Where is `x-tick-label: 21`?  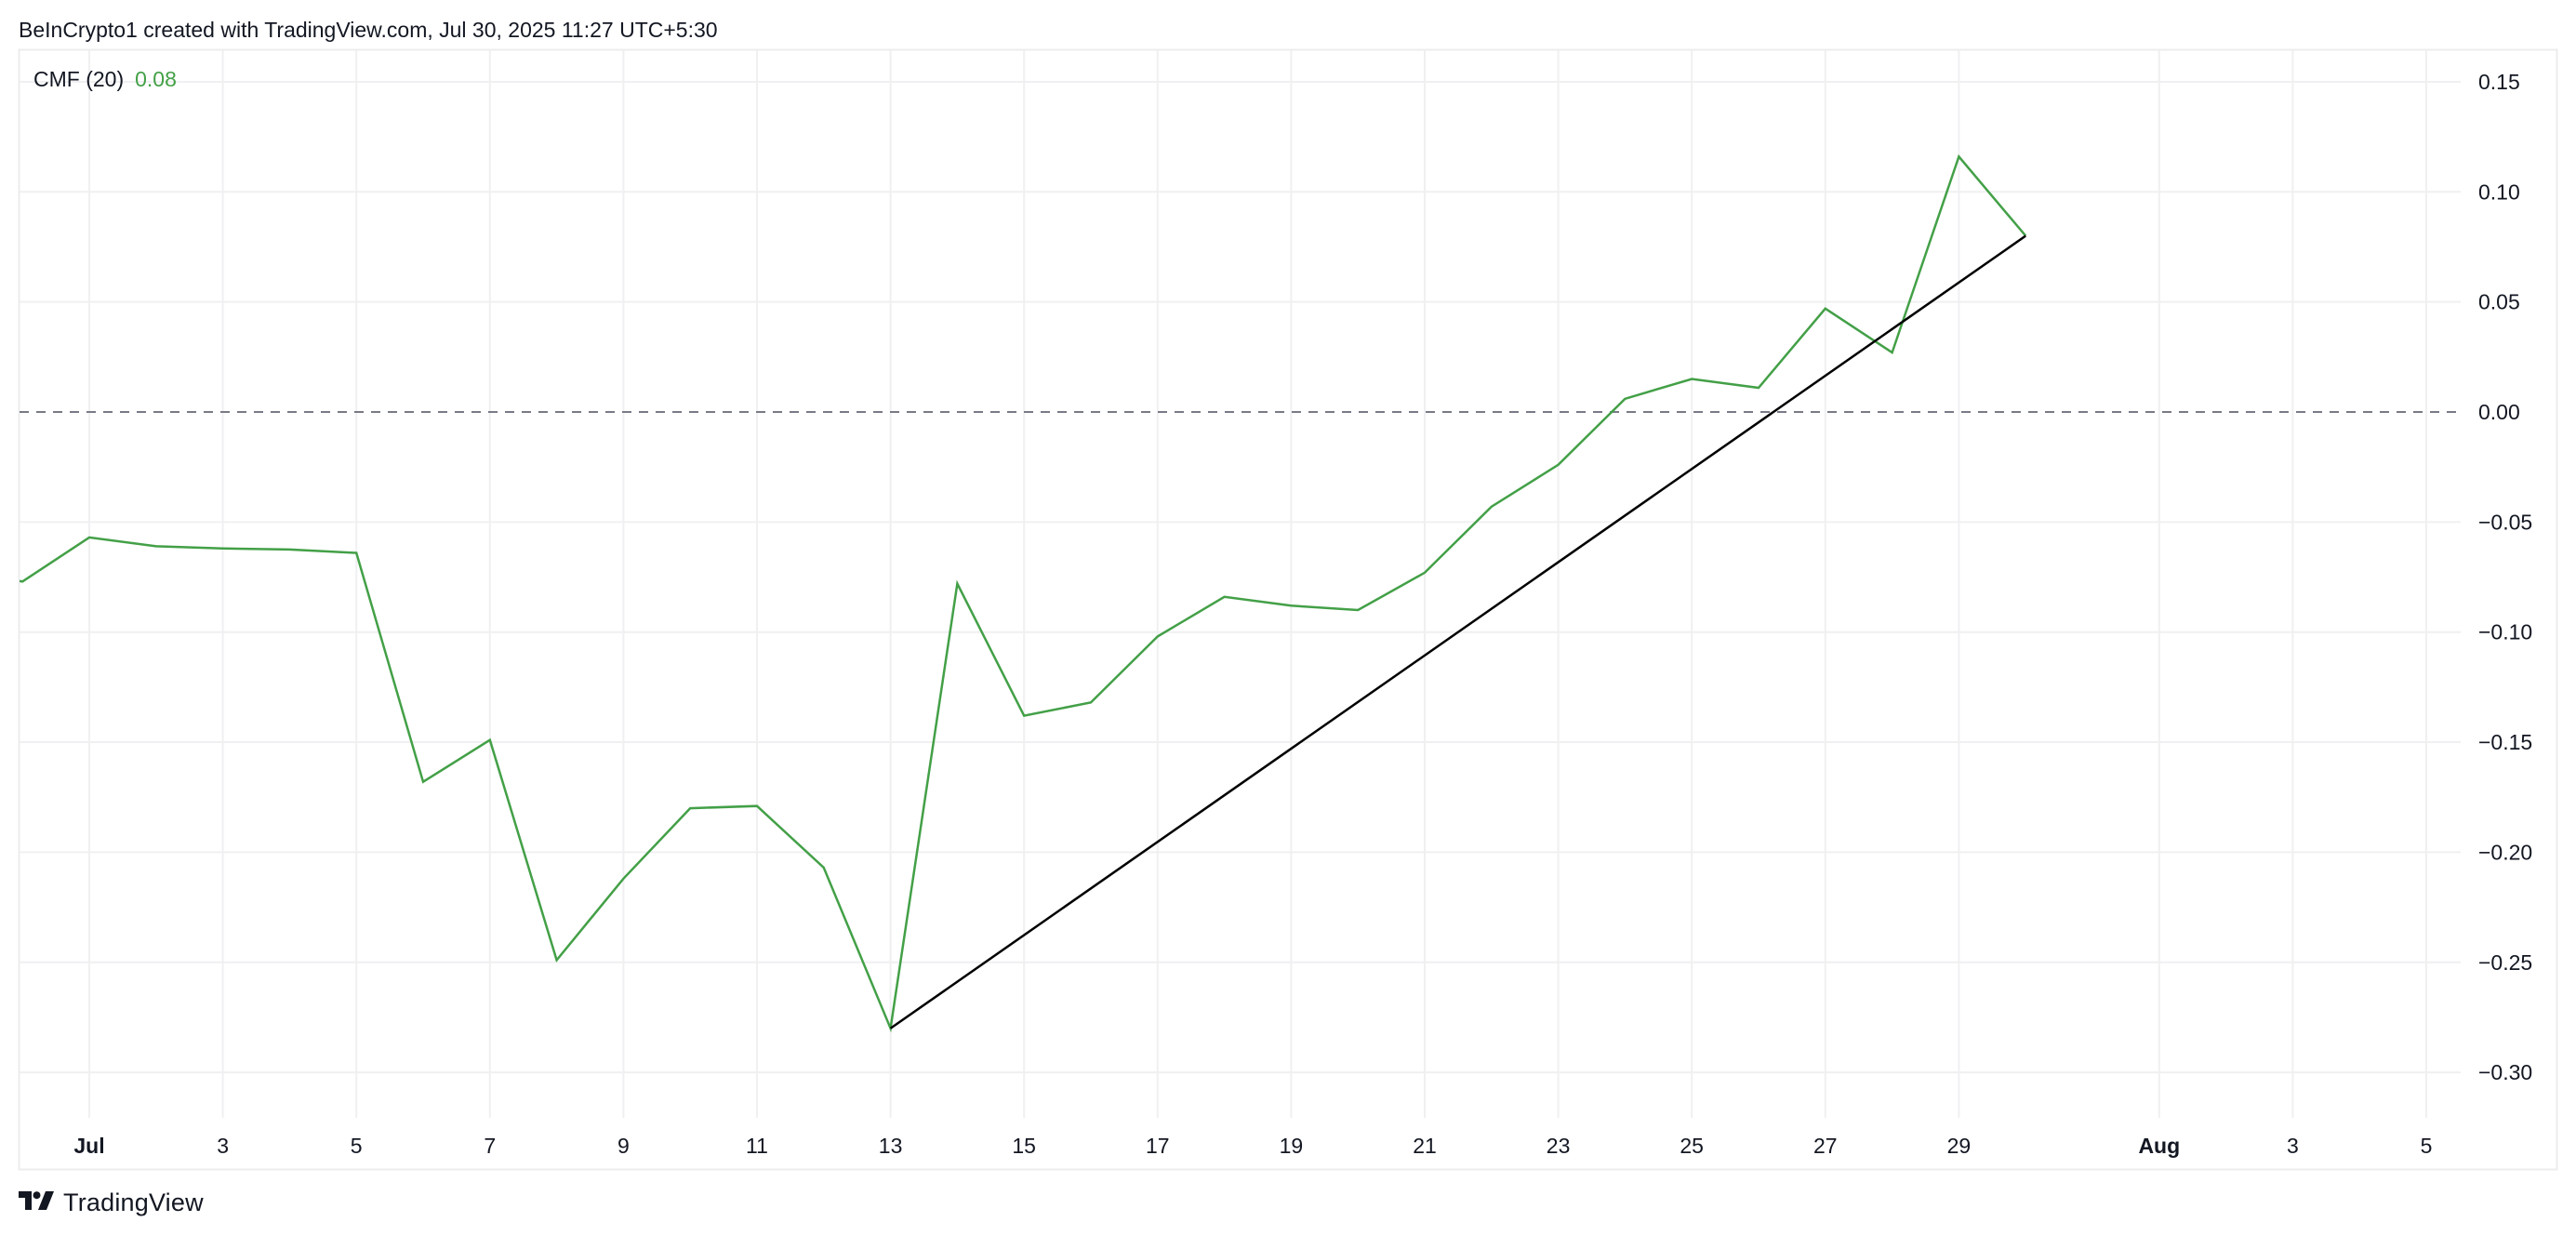
x-tick-label: 21 is located at coordinates (1425, 1146).